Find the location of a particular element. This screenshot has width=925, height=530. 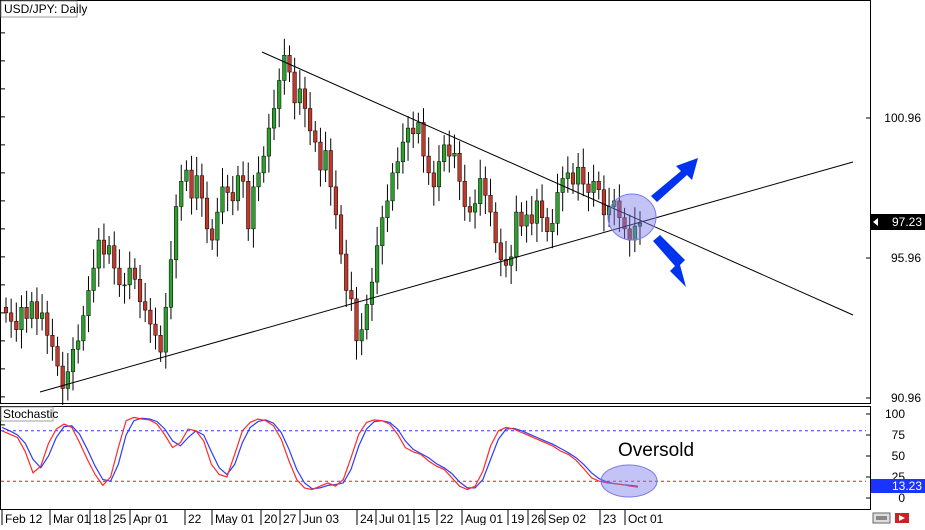

price-tick-label: 100.96 is located at coordinates (902, 118).